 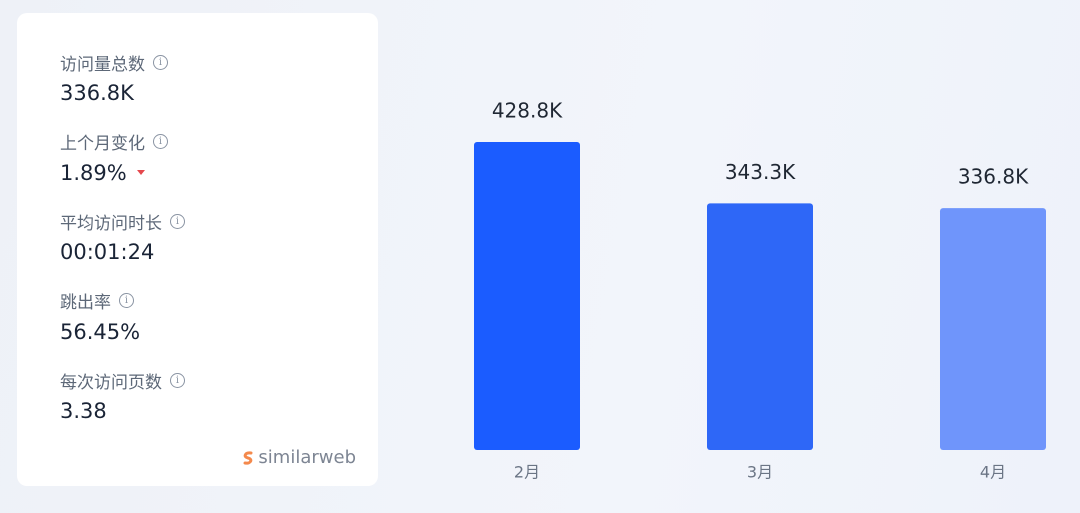 What do you see at coordinates (102, 64) in the screenshot?
I see `metric-label: 访问量总数` at bounding box center [102, 64].